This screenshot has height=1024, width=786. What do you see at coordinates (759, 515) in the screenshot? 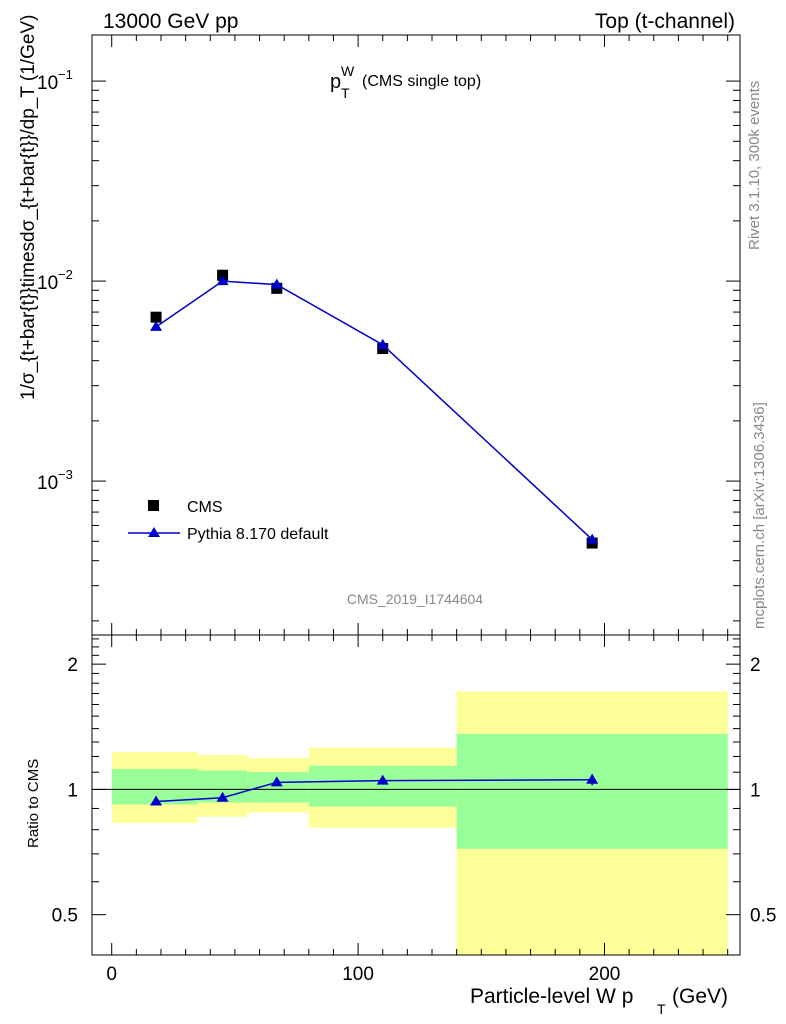
I see `side-source-text: mcplots.cern.ch [arXiv:1306.3436]` at bounding box center [759, 515].